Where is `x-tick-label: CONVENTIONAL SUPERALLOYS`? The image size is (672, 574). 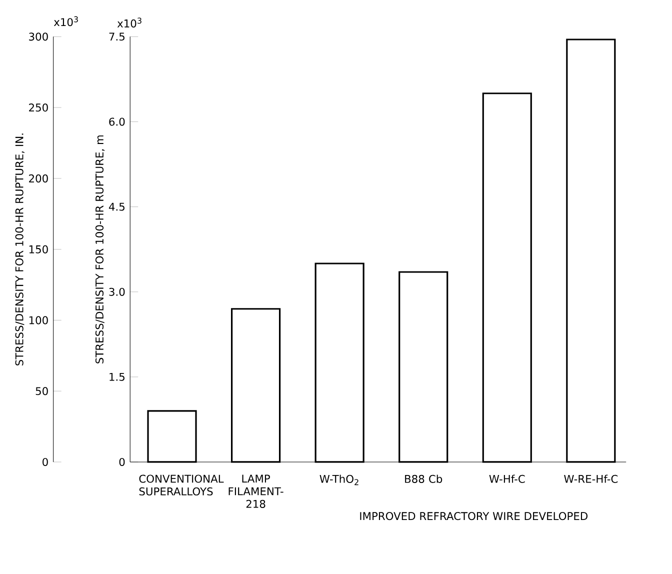 x-tick-label: CONVENTIONAL SUPERALLOYS is located at coordinates (181, 485).